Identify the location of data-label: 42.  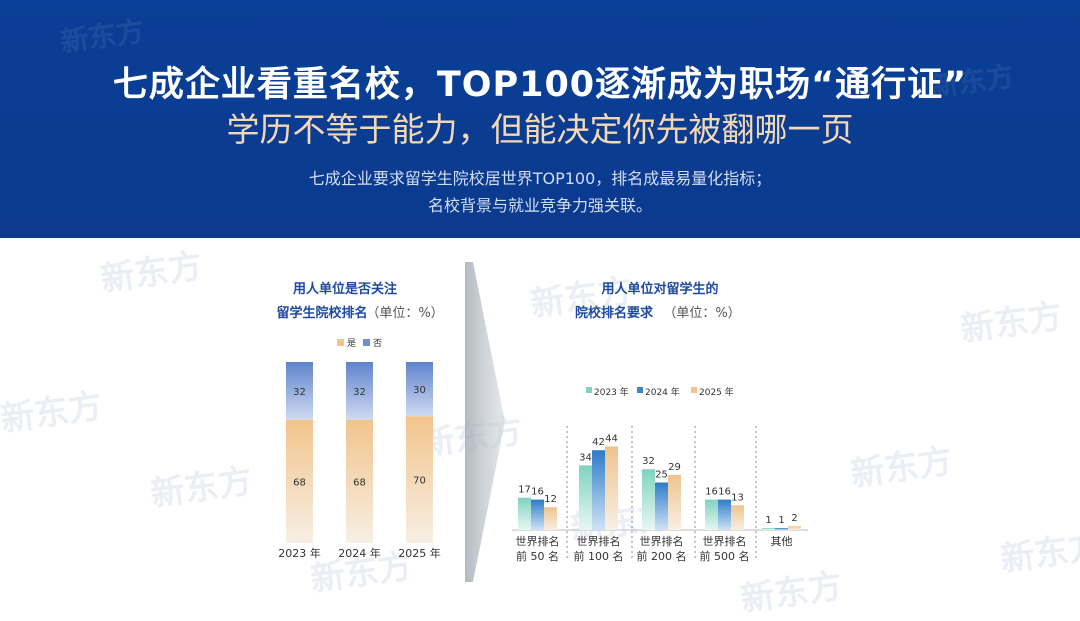
(598, 442).